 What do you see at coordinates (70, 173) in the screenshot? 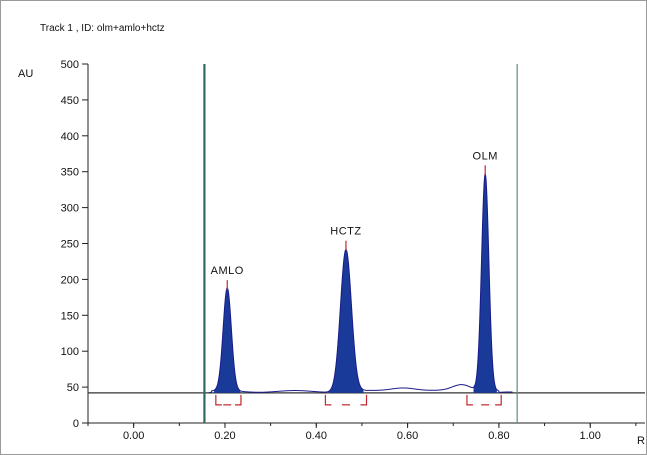
I see `y-tick-label: 350` at bounding box center [70, 173].